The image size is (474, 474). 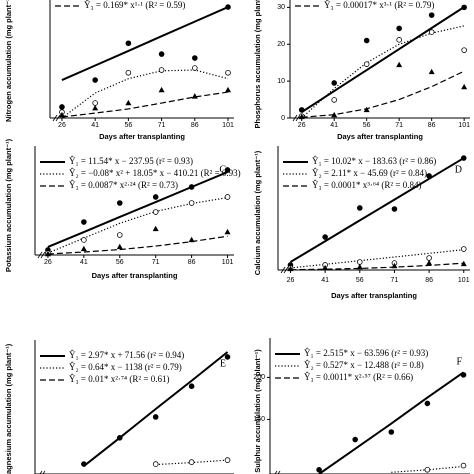 What do you see at coordinates (259, 377) in the screenshot?
I see `y-tick-label: 200` at bounding box center [259, 377].